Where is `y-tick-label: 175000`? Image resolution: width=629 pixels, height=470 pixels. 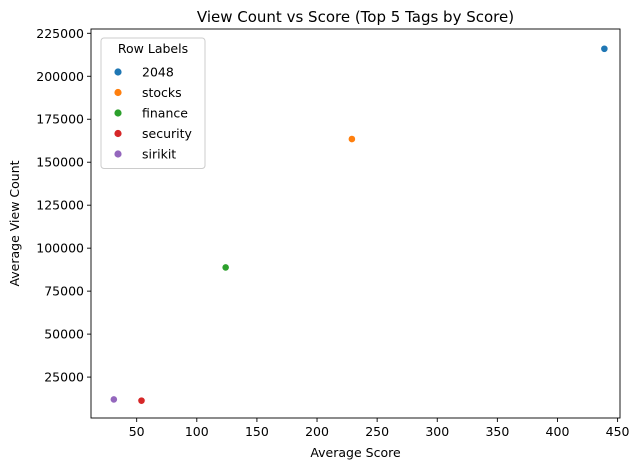
y-tick-label: 175000 is located at coordinates (60, 119).